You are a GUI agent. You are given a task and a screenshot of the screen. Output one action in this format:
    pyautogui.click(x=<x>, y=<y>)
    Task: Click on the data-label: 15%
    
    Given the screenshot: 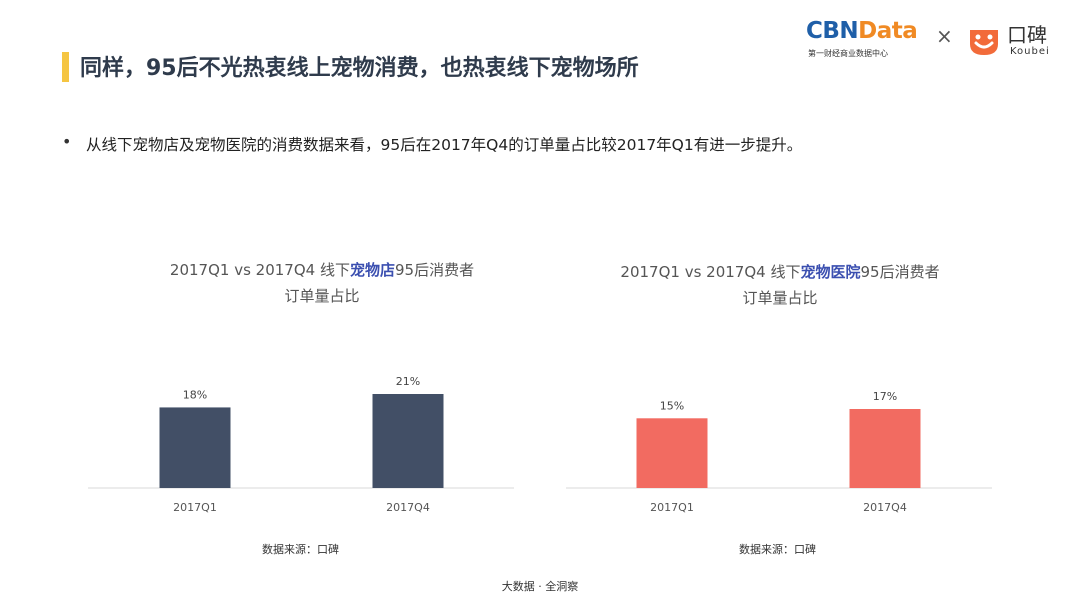 What is the action you would take?
    pyautogui.click(x=672, y=405)
    